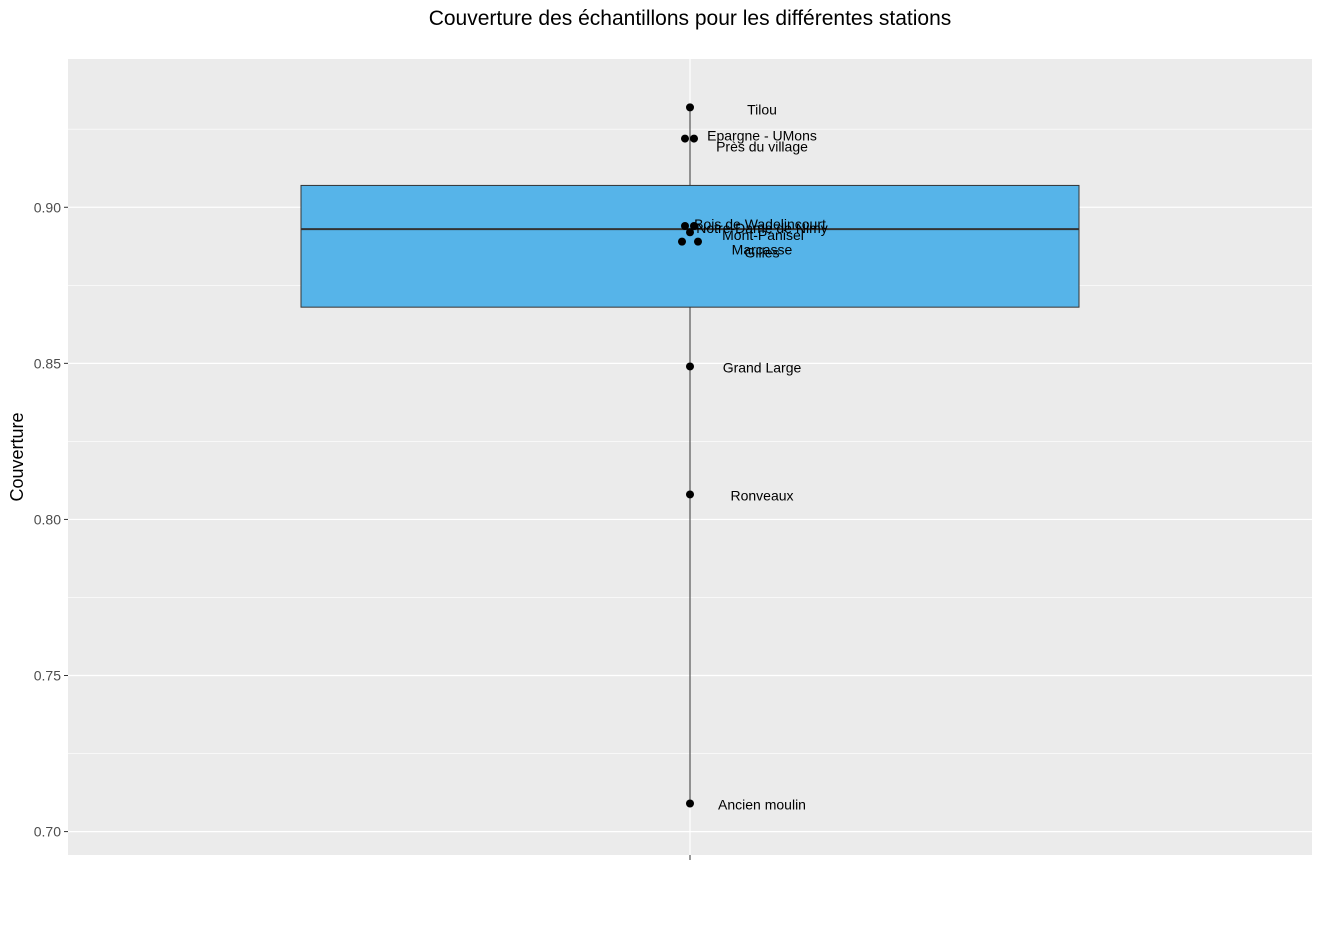  Describe the element at coordinates (762, 109) in the screenshot. I see `point-label: Tilou` at that location.